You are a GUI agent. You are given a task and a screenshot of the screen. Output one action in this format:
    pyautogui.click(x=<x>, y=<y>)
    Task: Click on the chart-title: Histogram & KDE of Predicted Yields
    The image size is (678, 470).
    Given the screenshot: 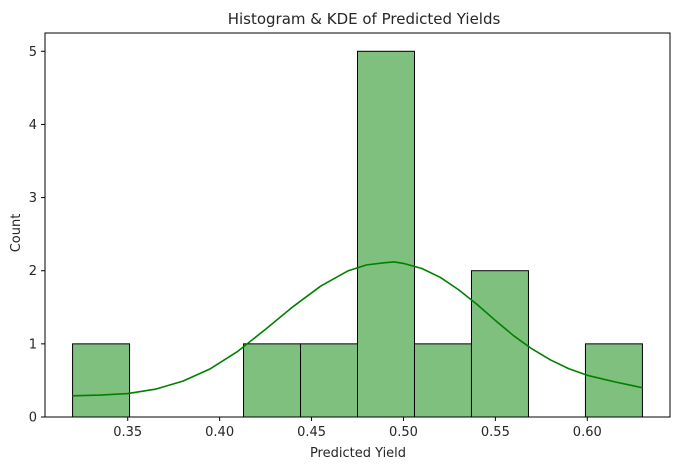 What is the action you would take?
    pyautogui.click(x=364, y=19)
    